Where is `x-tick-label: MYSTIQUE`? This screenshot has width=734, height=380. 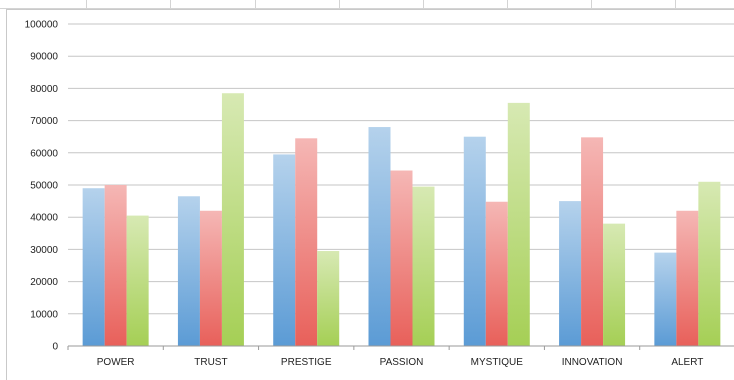 x-tick-label: MYSTIQUE is located at coordinates (497, 362).